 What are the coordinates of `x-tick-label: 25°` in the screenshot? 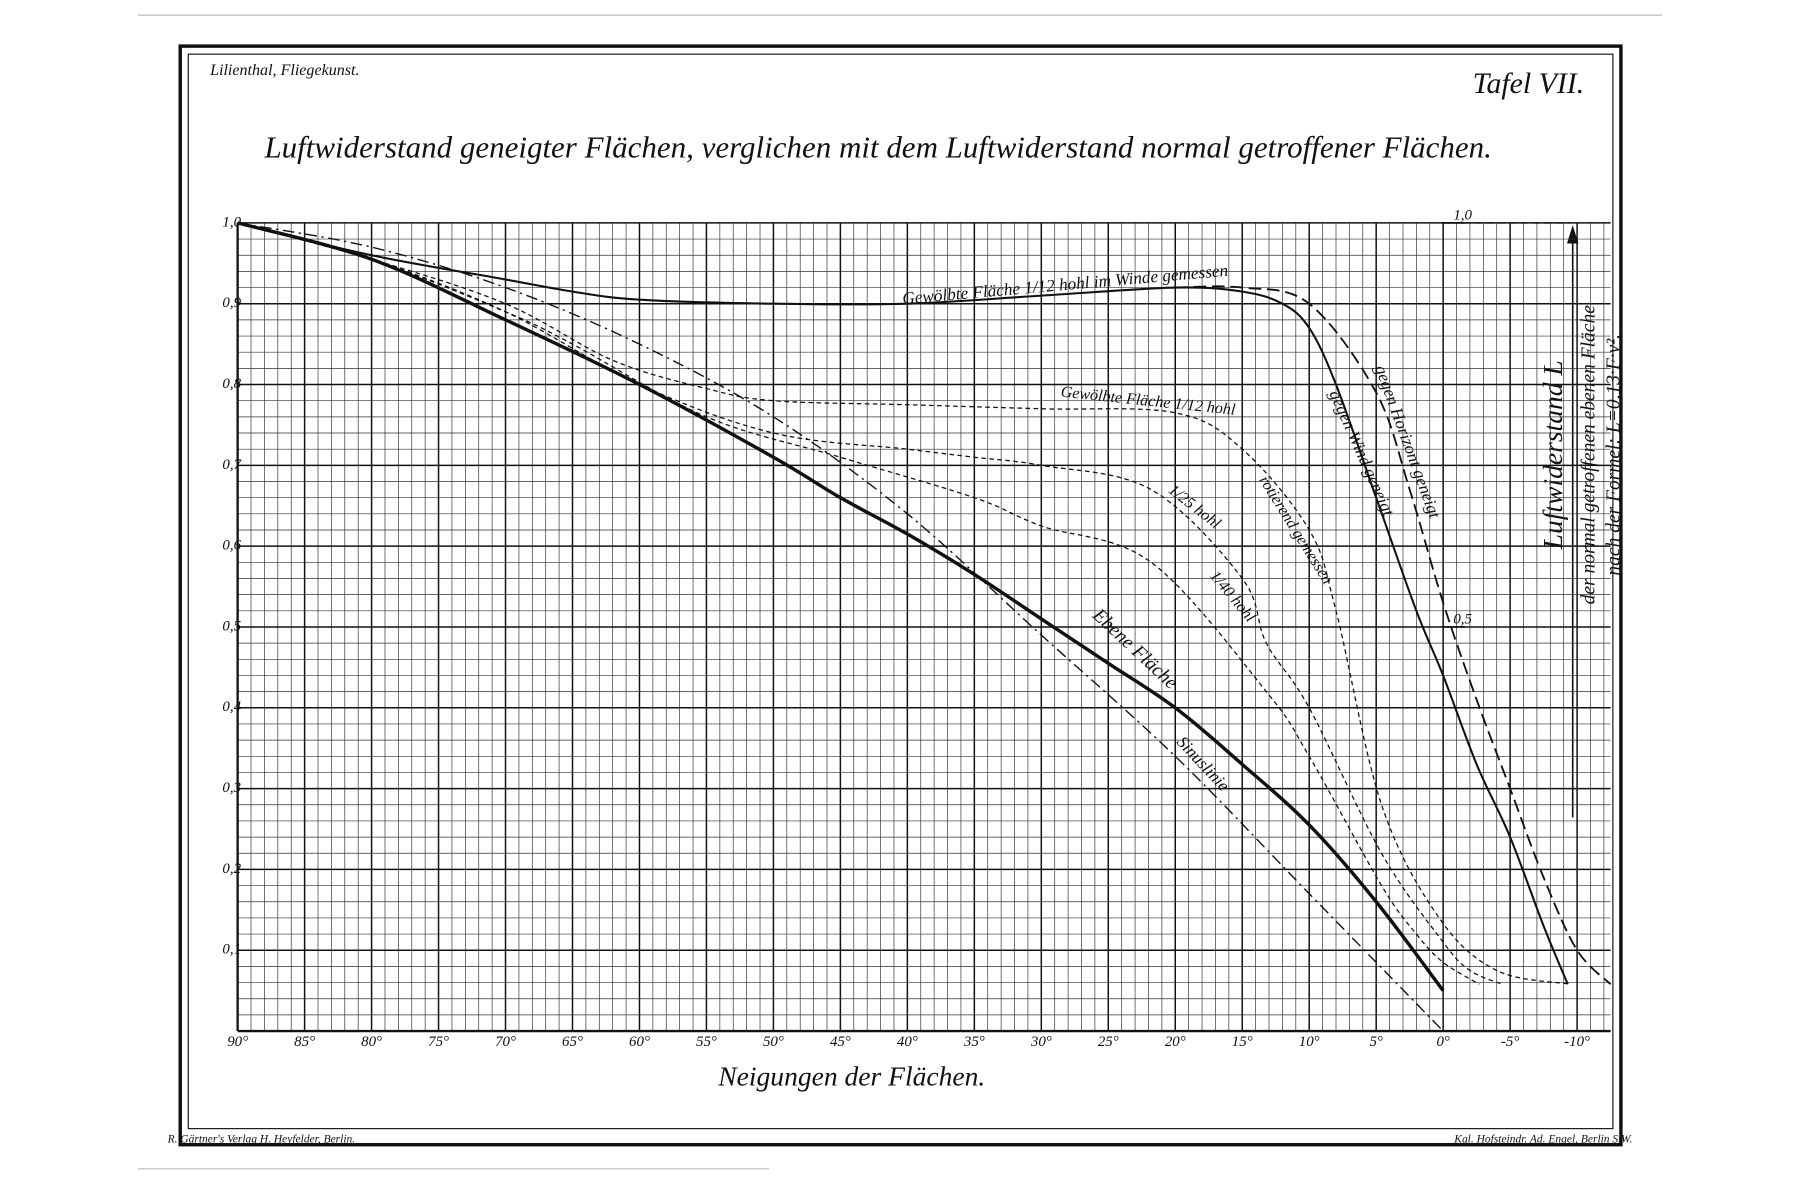 It's located at (1108, 1042).